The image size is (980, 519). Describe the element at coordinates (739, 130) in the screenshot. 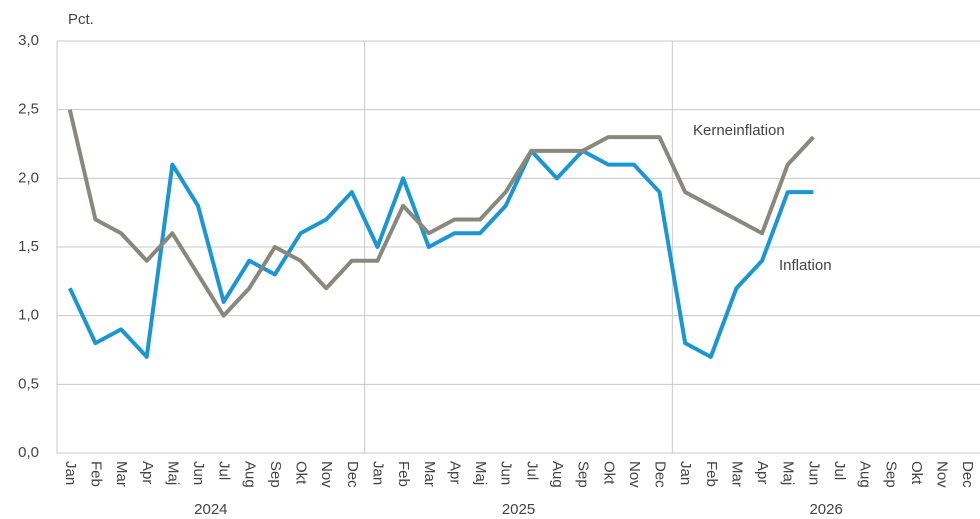

I see `series-label: Kerneinflation` at that location.